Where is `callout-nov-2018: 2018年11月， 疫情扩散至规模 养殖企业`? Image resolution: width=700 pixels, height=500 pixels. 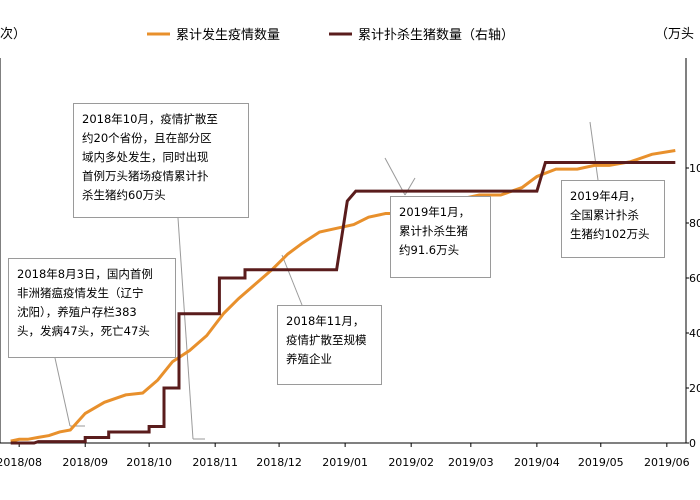 callout-nov-2018: 2018年11月， 疫情扩散至规模 养殖企业 is located at coordinates (329, 345).